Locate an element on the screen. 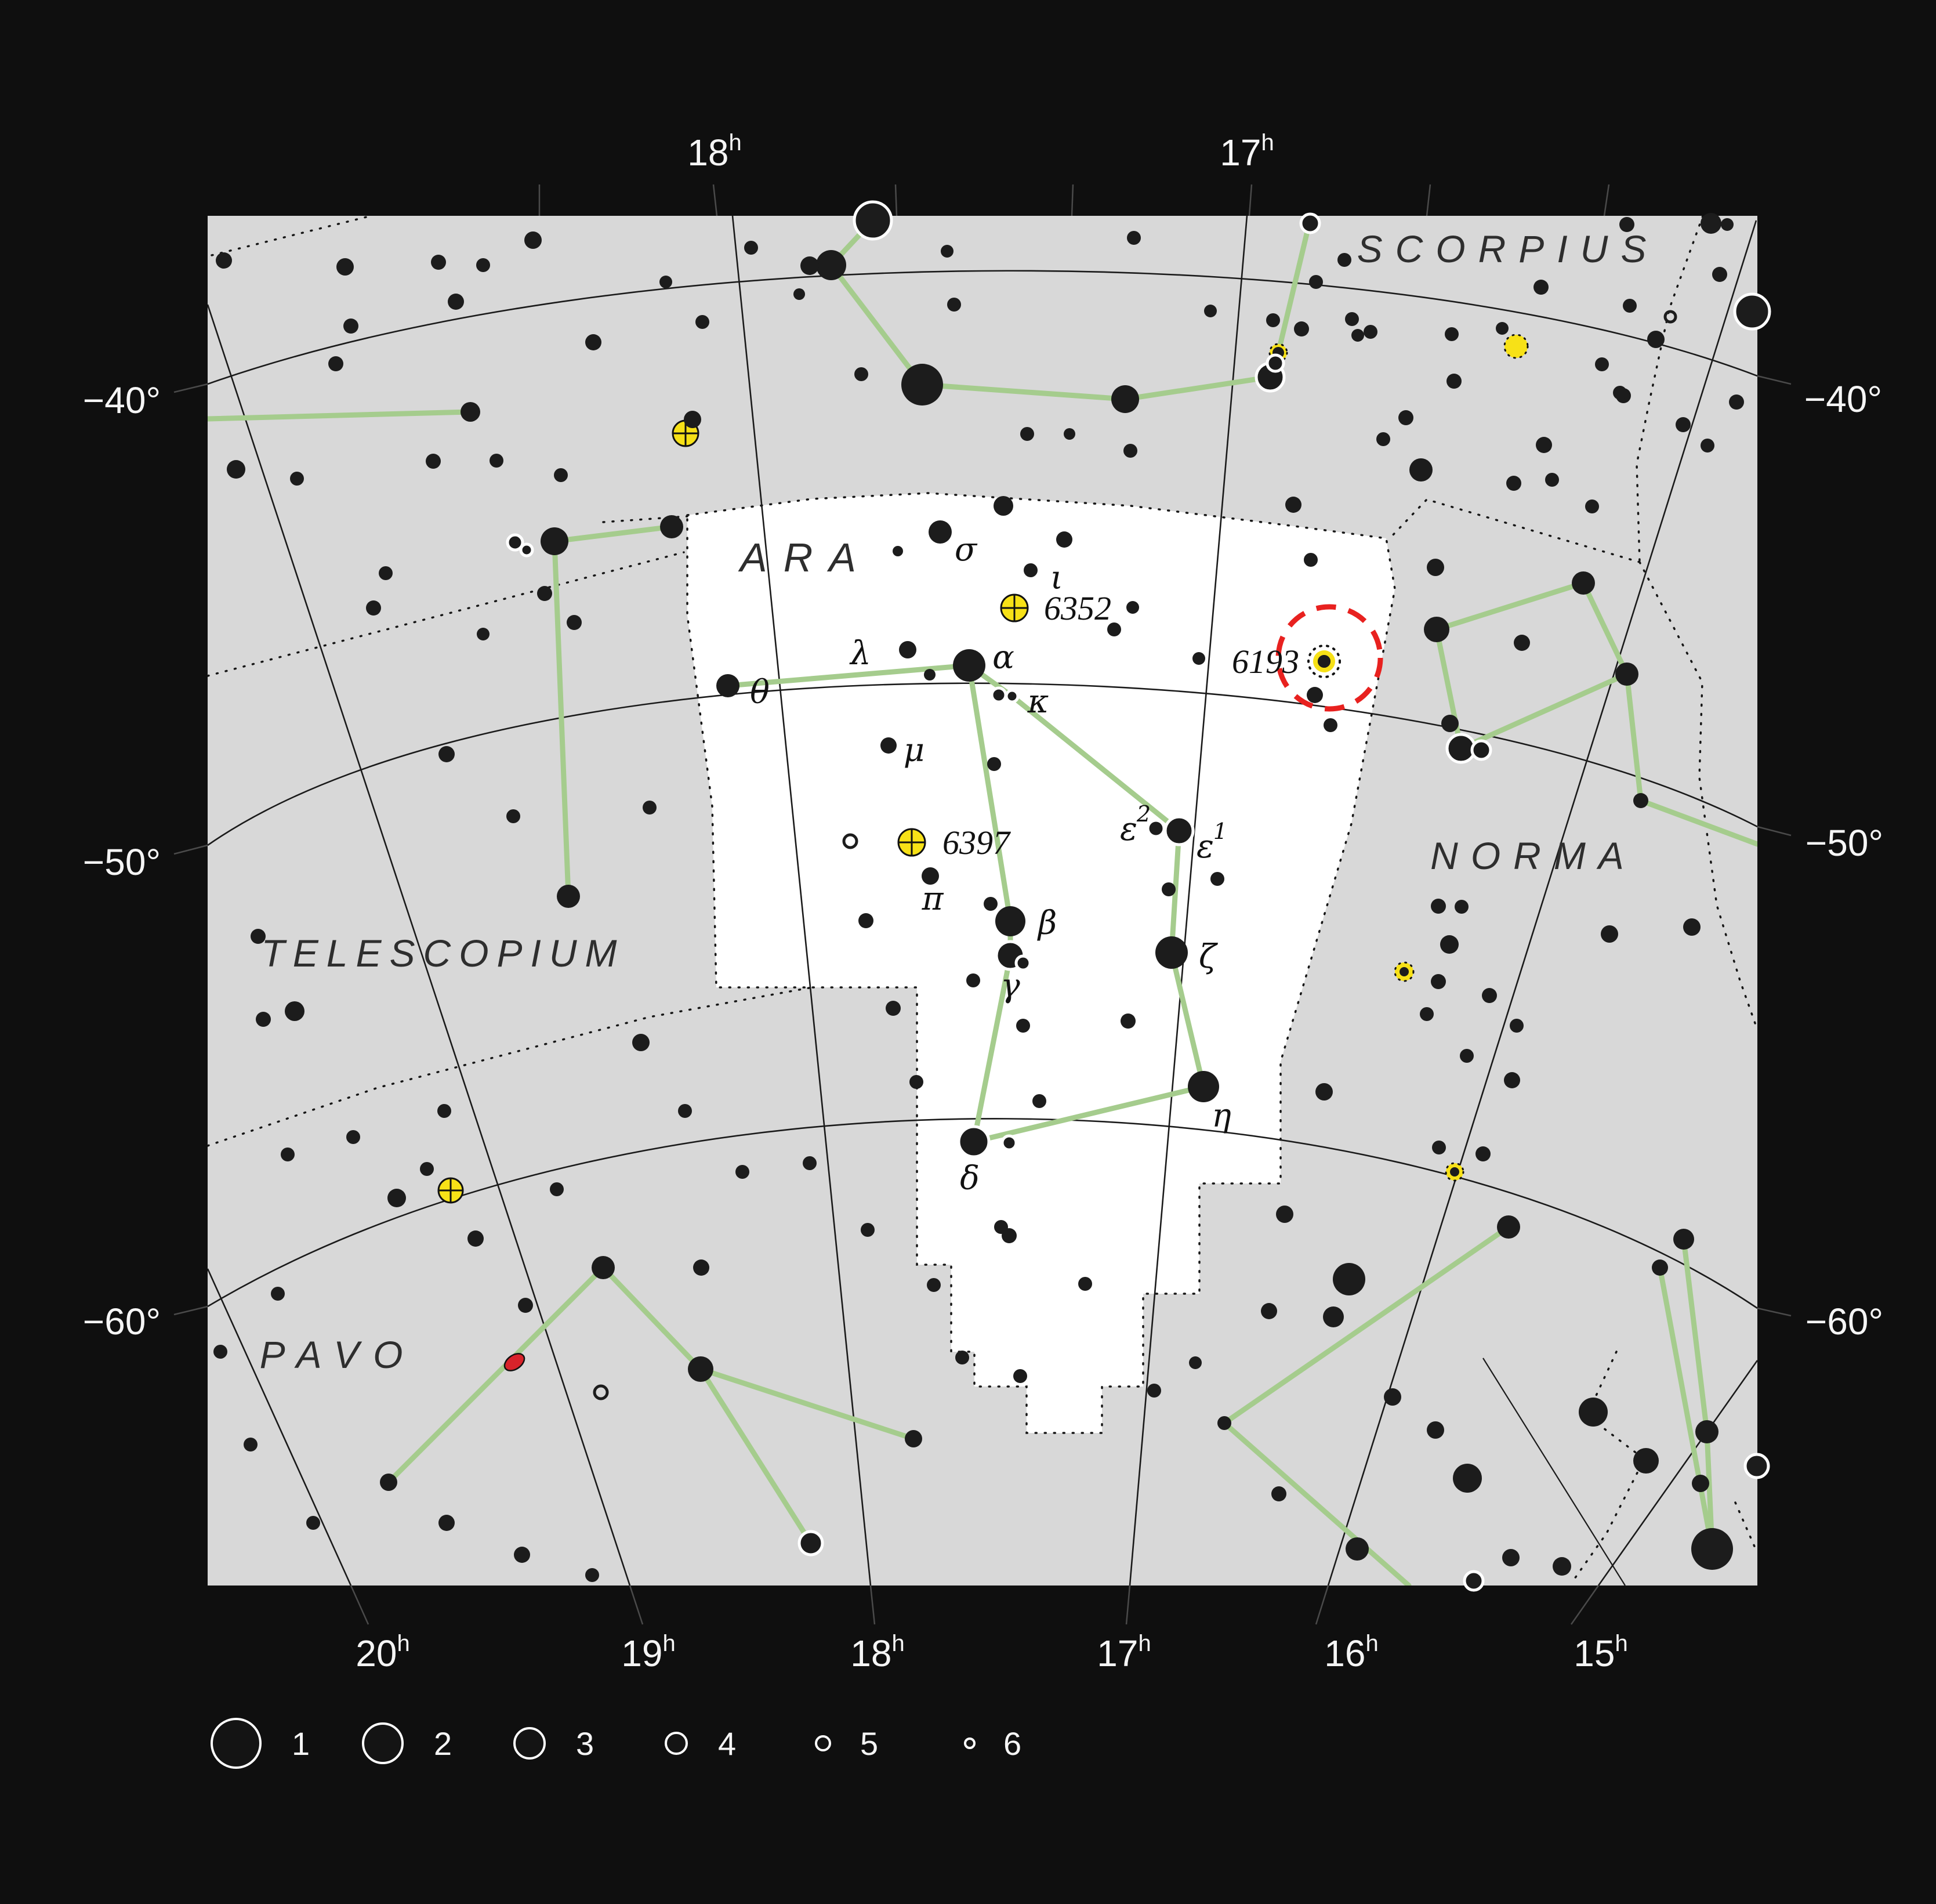  globular-cluster-symbol is located at coordinates (911, 842).